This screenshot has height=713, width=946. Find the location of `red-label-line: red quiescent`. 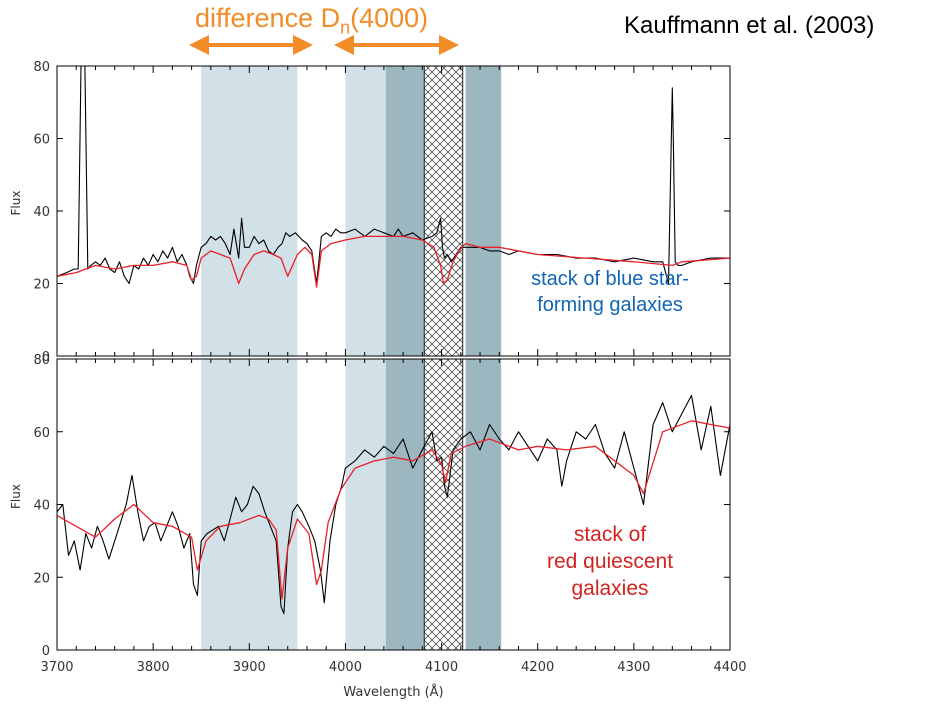

red-label-line: red quiescent is located at coordinates (610, 561).